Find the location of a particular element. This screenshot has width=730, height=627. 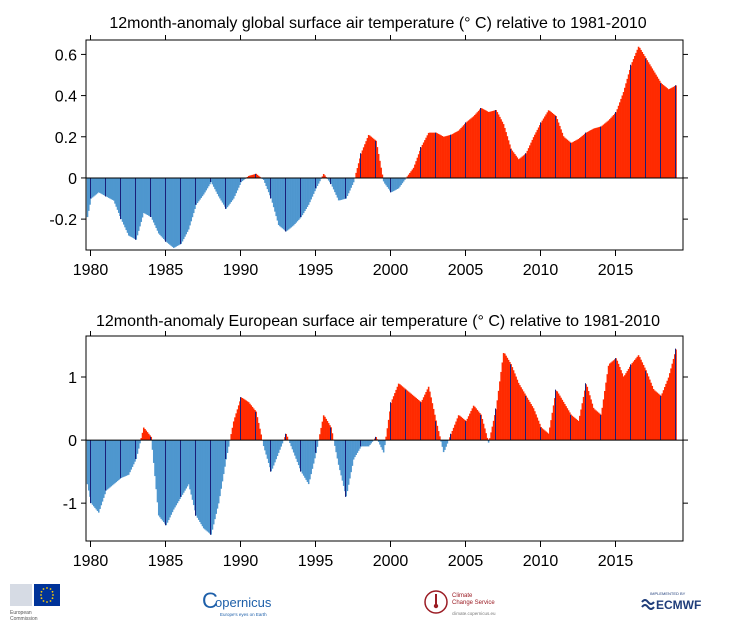

global-xtick-label: 1995 is located at coordinates (316, 270).